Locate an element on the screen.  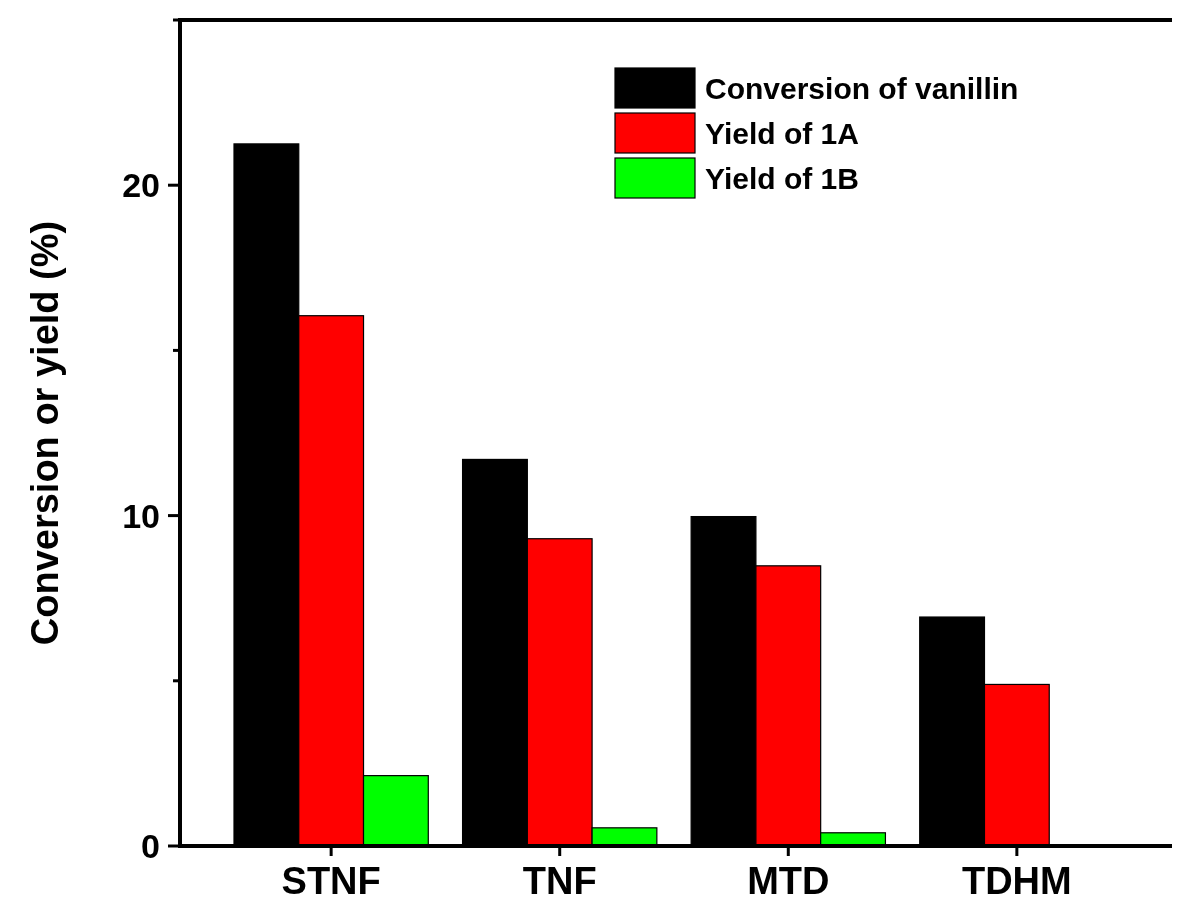
legend-label: Yield of 1B is located at coordinates (782, 178).